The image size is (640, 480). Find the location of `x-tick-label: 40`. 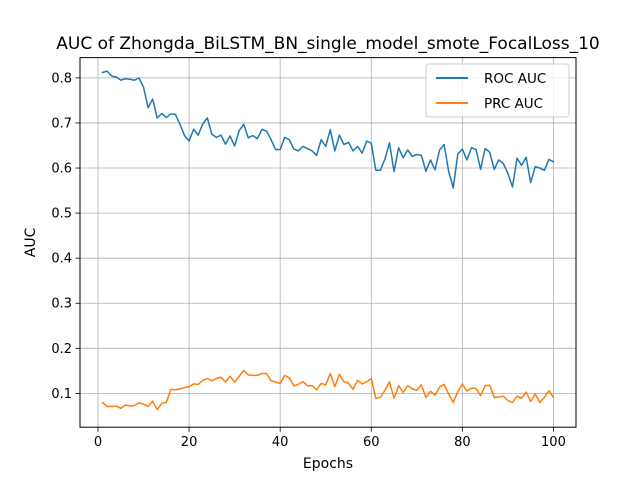

x-tick-label: 40 is located at coordinates (280, 442).